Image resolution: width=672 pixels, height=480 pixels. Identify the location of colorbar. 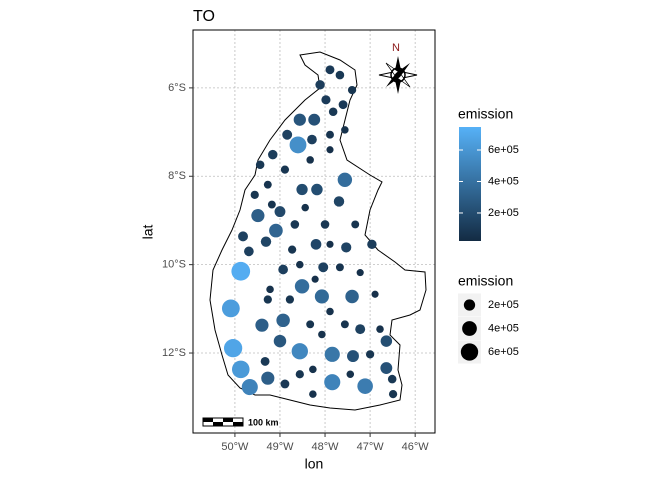
(470, 184).